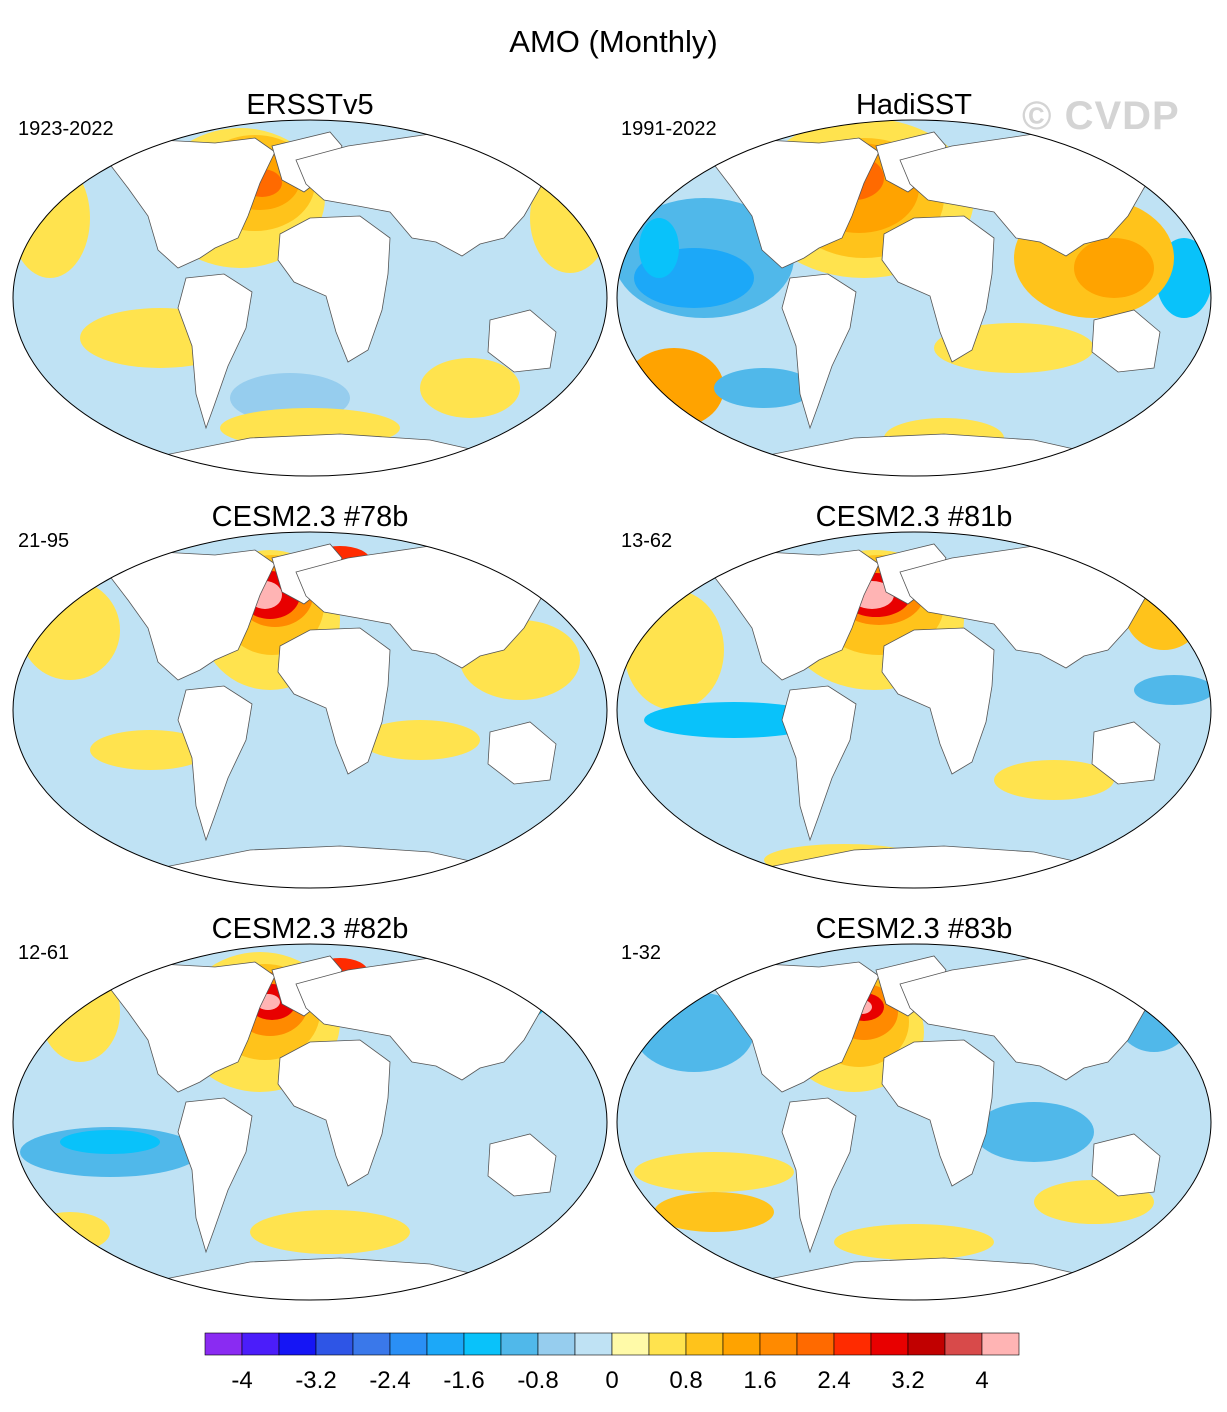 This screenshot has width=1227, height=1412. What do you see at coordinates (613, 41) in the screenshot?
I see `figure-title: AMO (Monthly)` at bounding box center [613, 41].